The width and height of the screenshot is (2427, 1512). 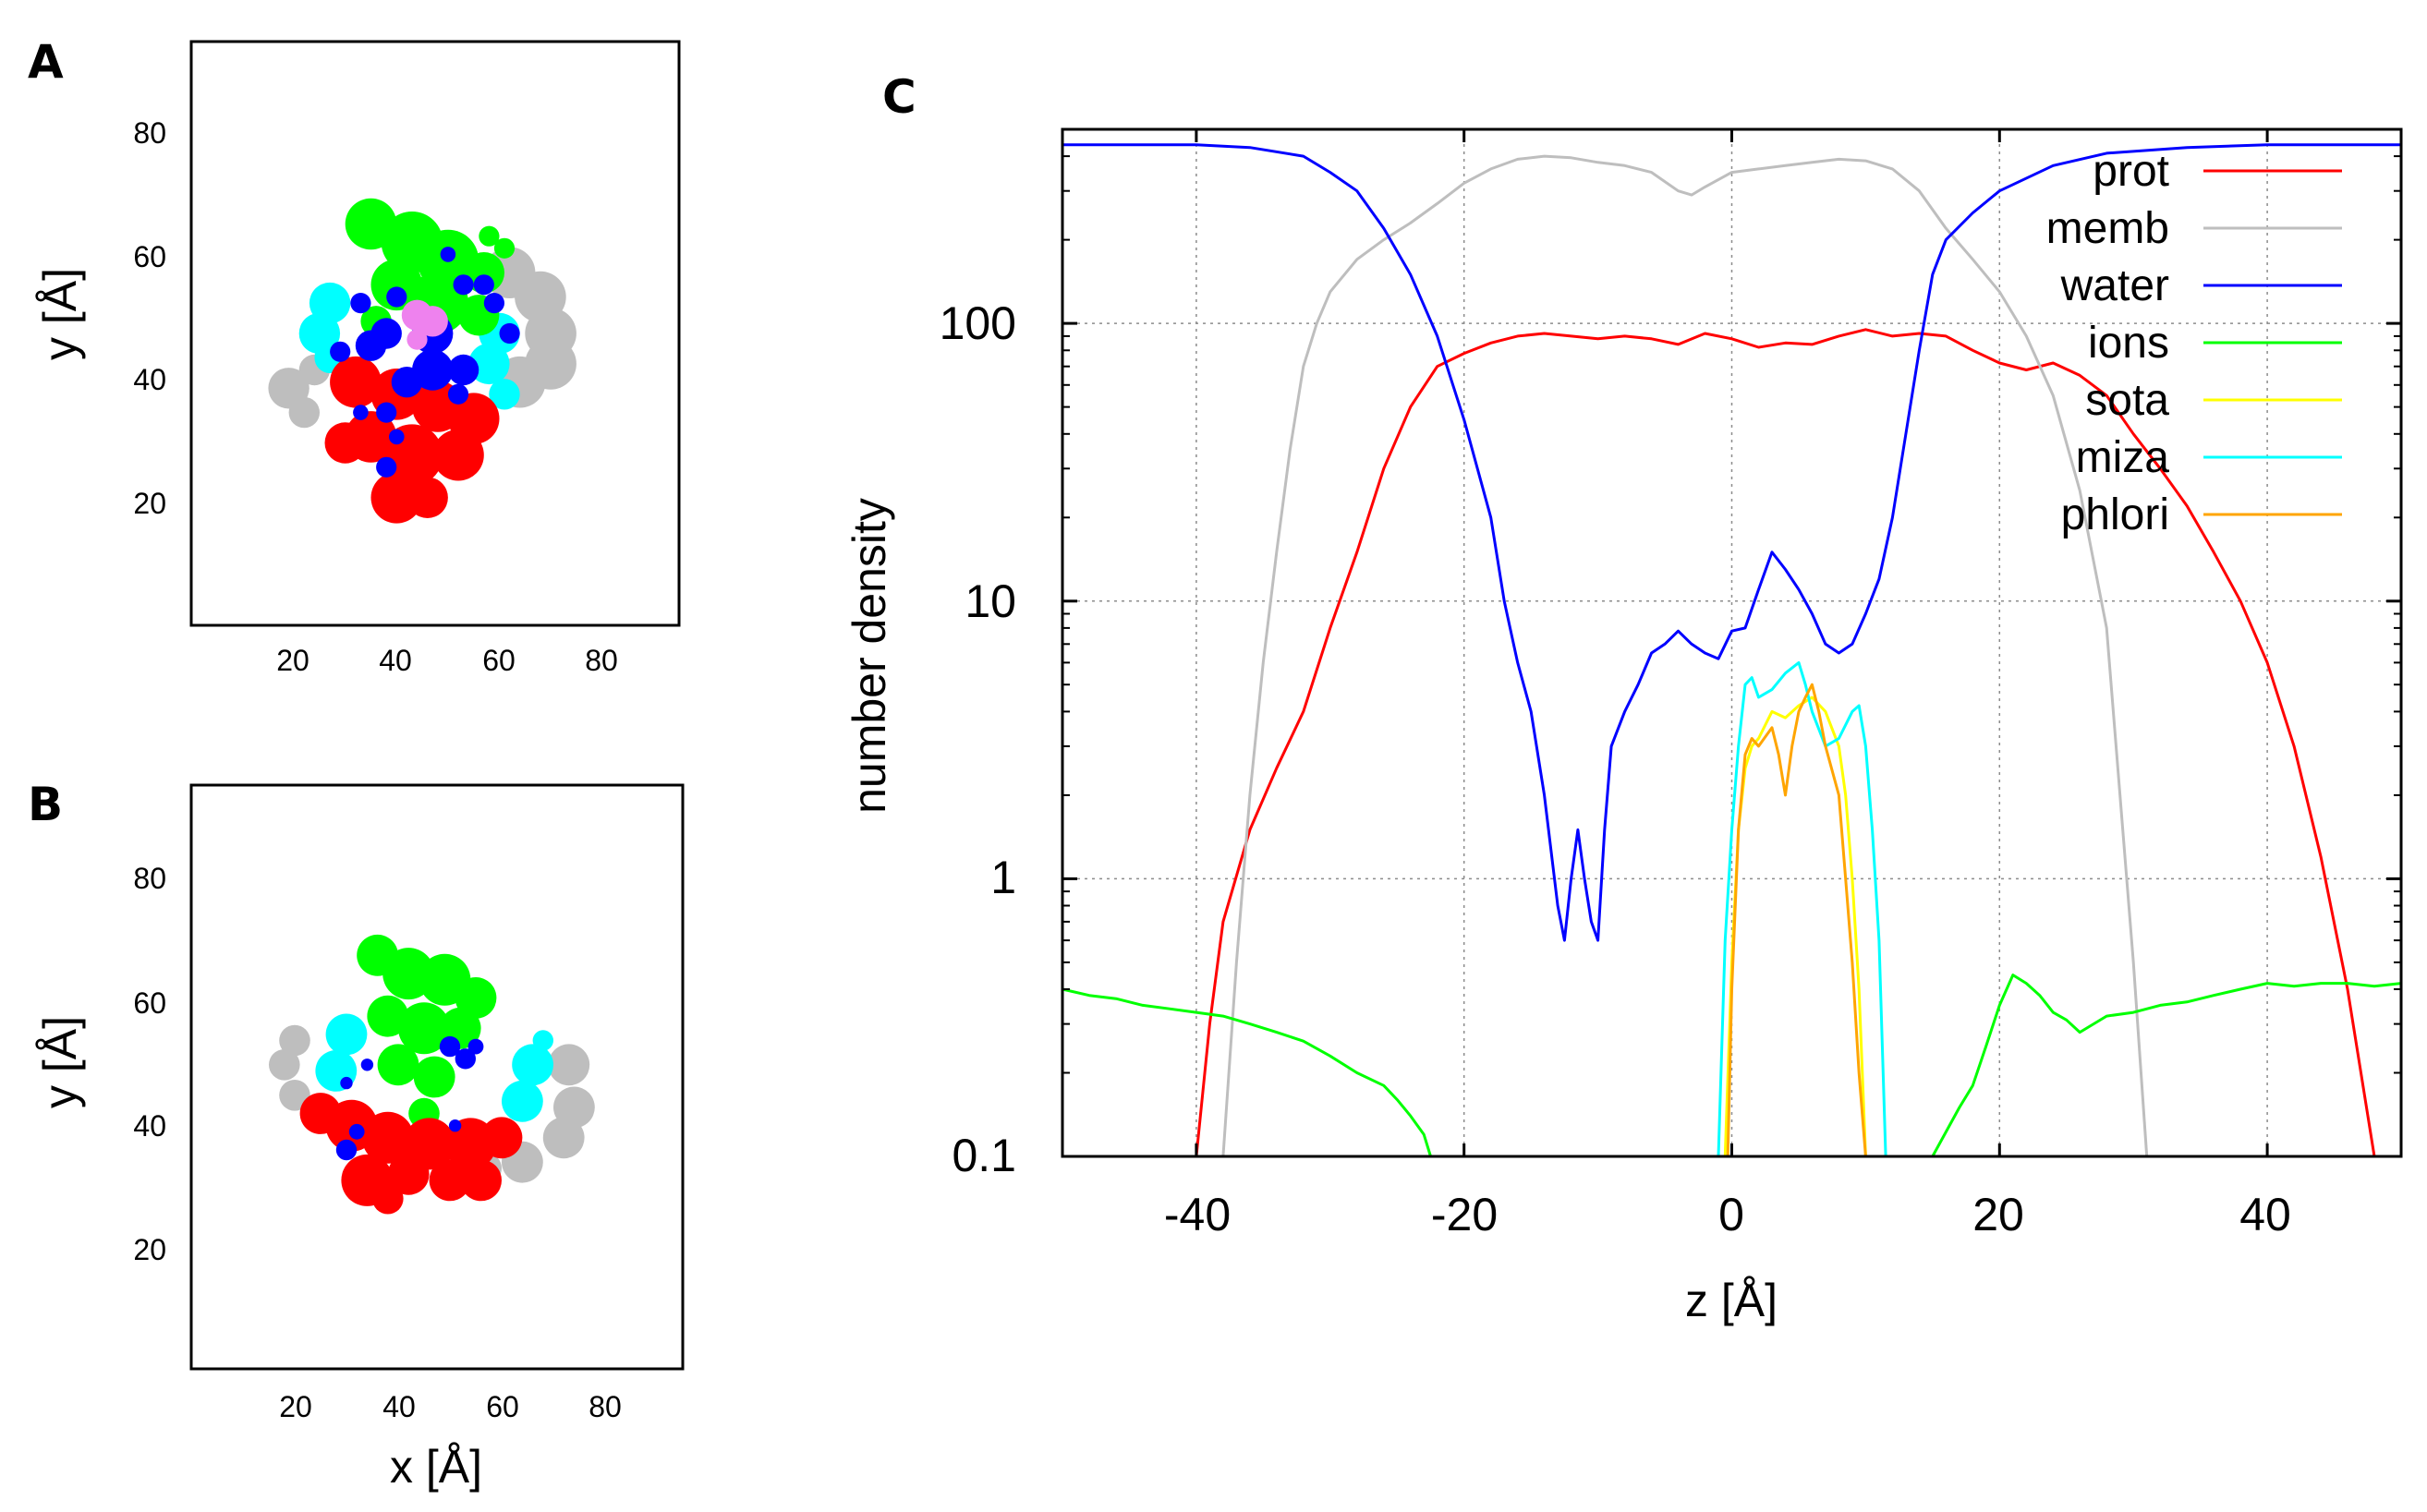 I want to click on panel-b-ytick: 60, so click(x=149, y=1003).